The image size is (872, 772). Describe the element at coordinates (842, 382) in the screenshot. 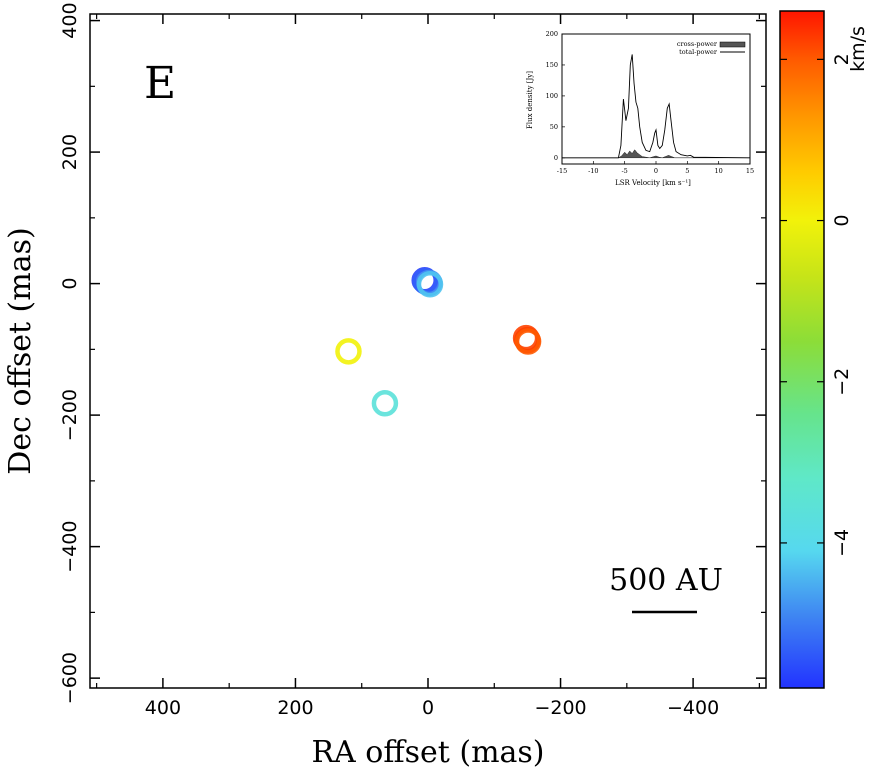

I see `colorbar-tick-label: −2` at that location.